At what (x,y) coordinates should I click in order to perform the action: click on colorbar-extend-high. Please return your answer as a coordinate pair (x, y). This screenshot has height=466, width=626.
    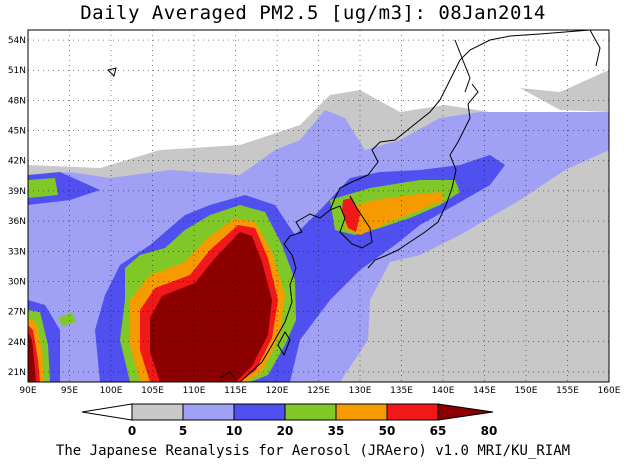
    Looking at the image, I should click on (465, 412).